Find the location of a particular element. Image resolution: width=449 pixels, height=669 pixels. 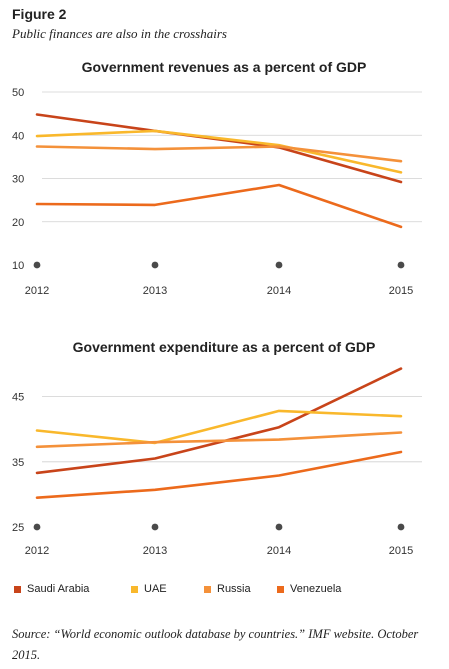

y-tick-label: 25 is located at coordinates (18, 528).